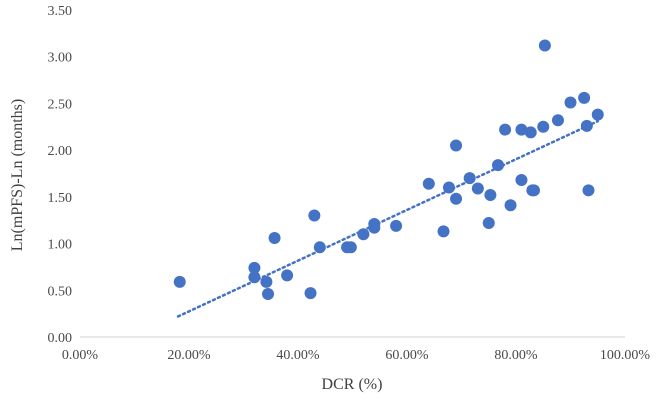 The height and width of the screenshot is (400, 660). What do you see at coordinates (352, 384) in the screenshot?
I see `x-axis-title: DCR (%)` at bounding box center [352, 384].